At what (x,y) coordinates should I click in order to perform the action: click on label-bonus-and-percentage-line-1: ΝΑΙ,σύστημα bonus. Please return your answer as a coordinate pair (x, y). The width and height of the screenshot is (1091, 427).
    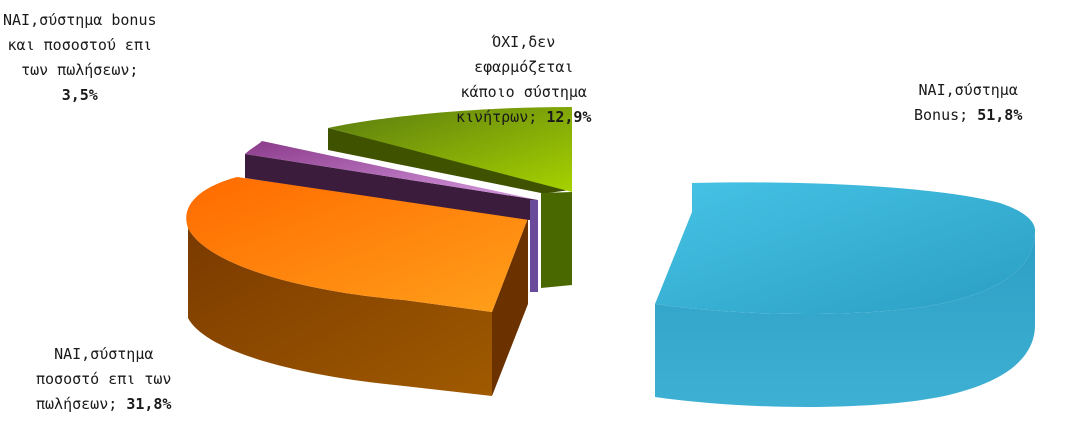
    Looking at the image, I should click on (80, 20).